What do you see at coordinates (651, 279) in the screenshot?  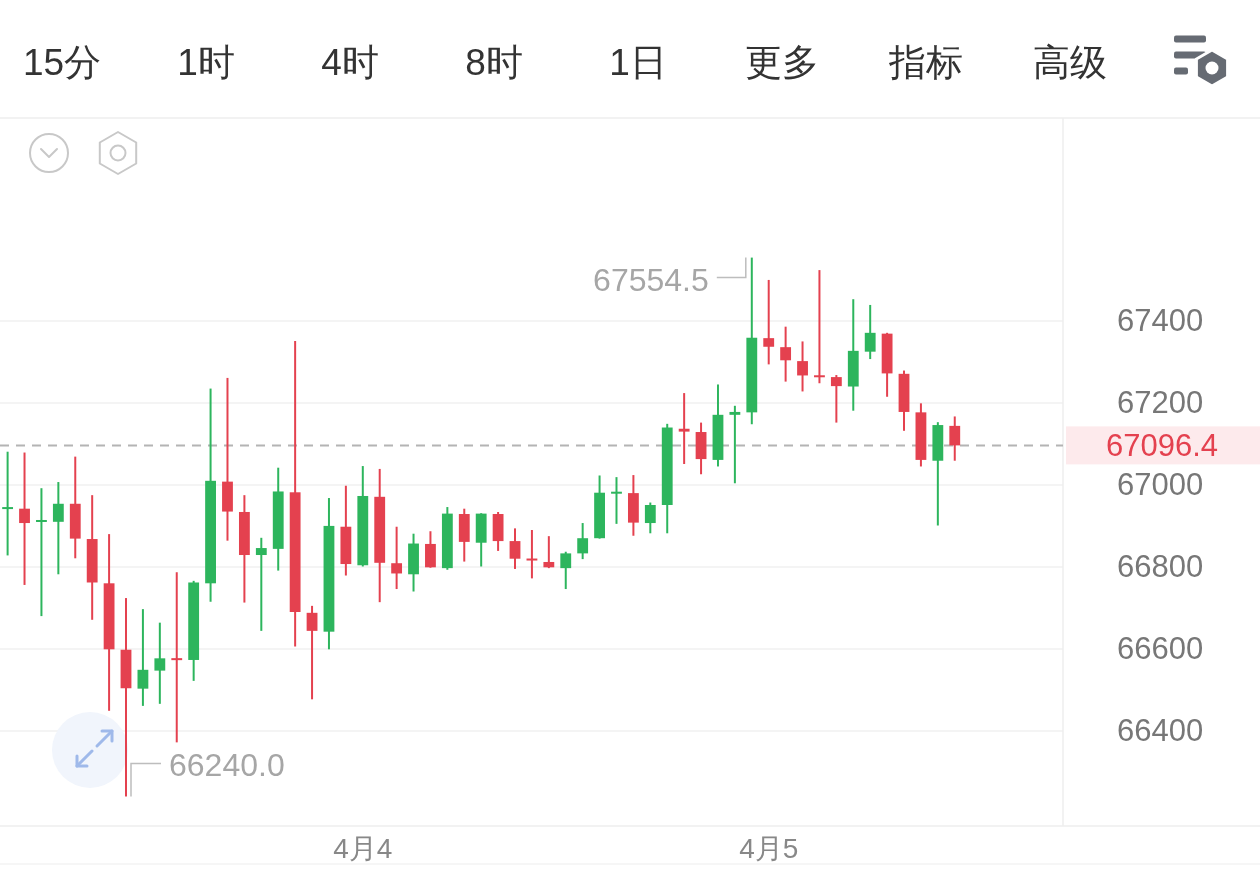 I see `annotation: 67554.5` at bounding box center [651, 279].